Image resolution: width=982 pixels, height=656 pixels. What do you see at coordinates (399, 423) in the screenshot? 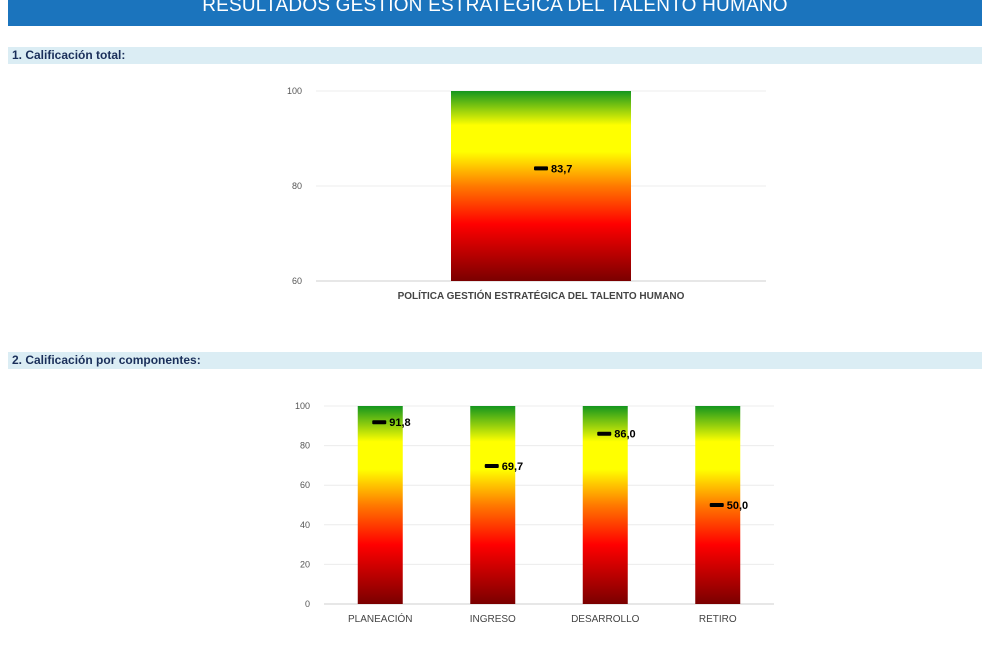
I see `value-label: 91,8` at bounding box center [399, 423].